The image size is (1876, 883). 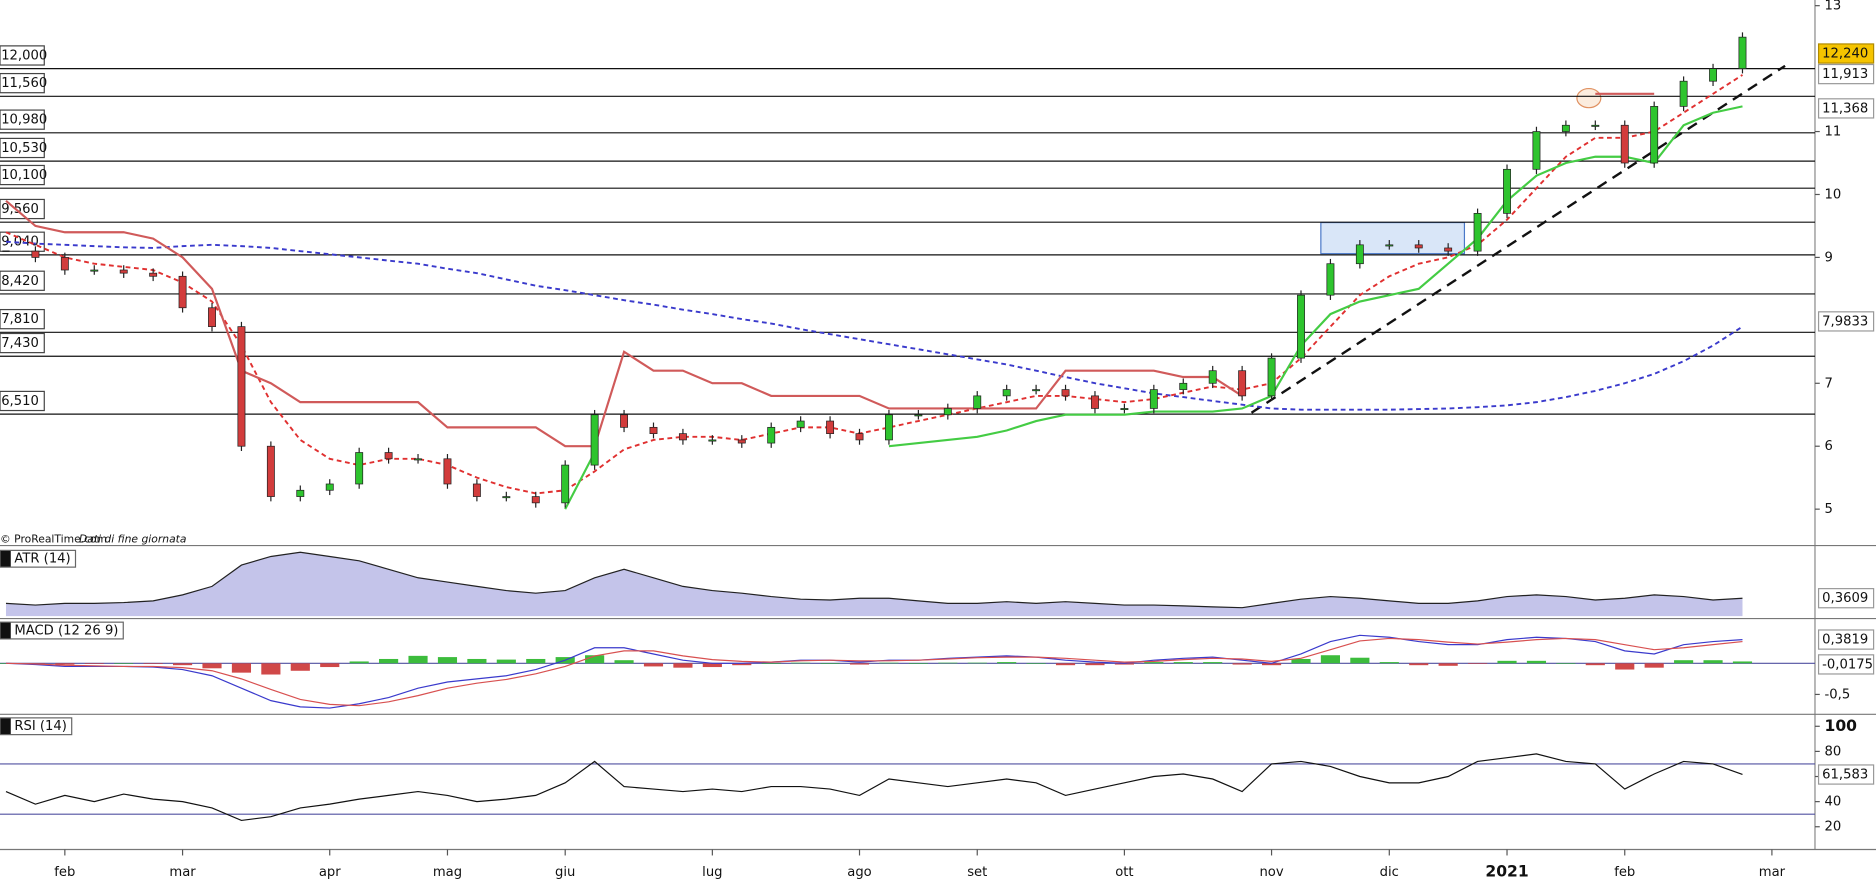 I want to click on level-label: 8,420, so click(x=20, y=281).